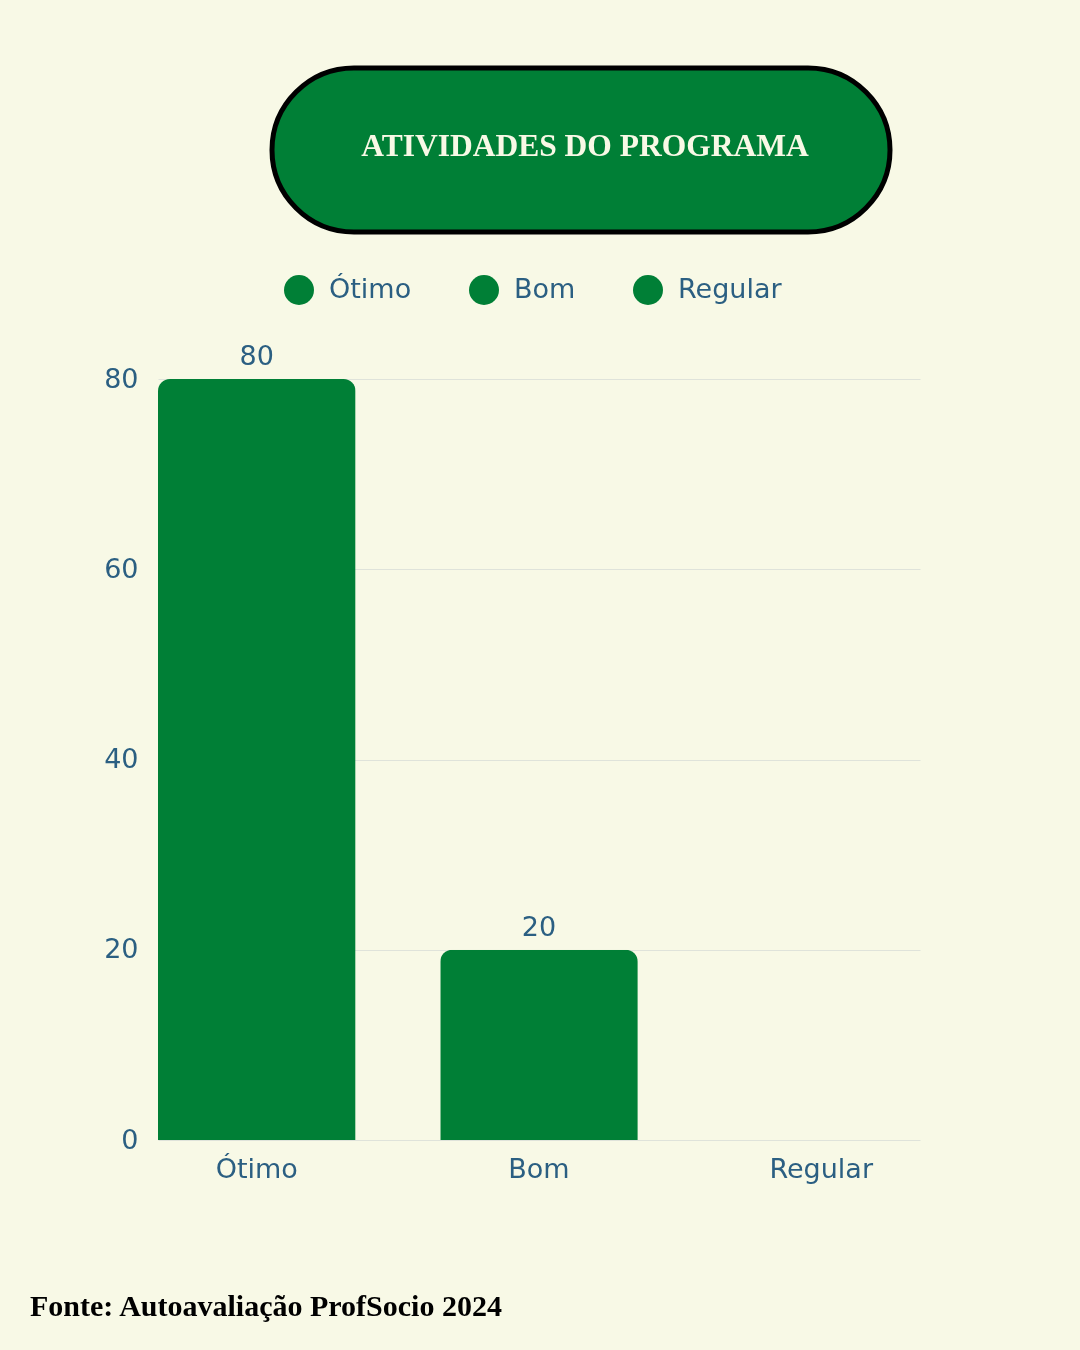  Describe the element at coordinates (121, 378) in the screenshot. I see `y-tick-label: 80` at that location.